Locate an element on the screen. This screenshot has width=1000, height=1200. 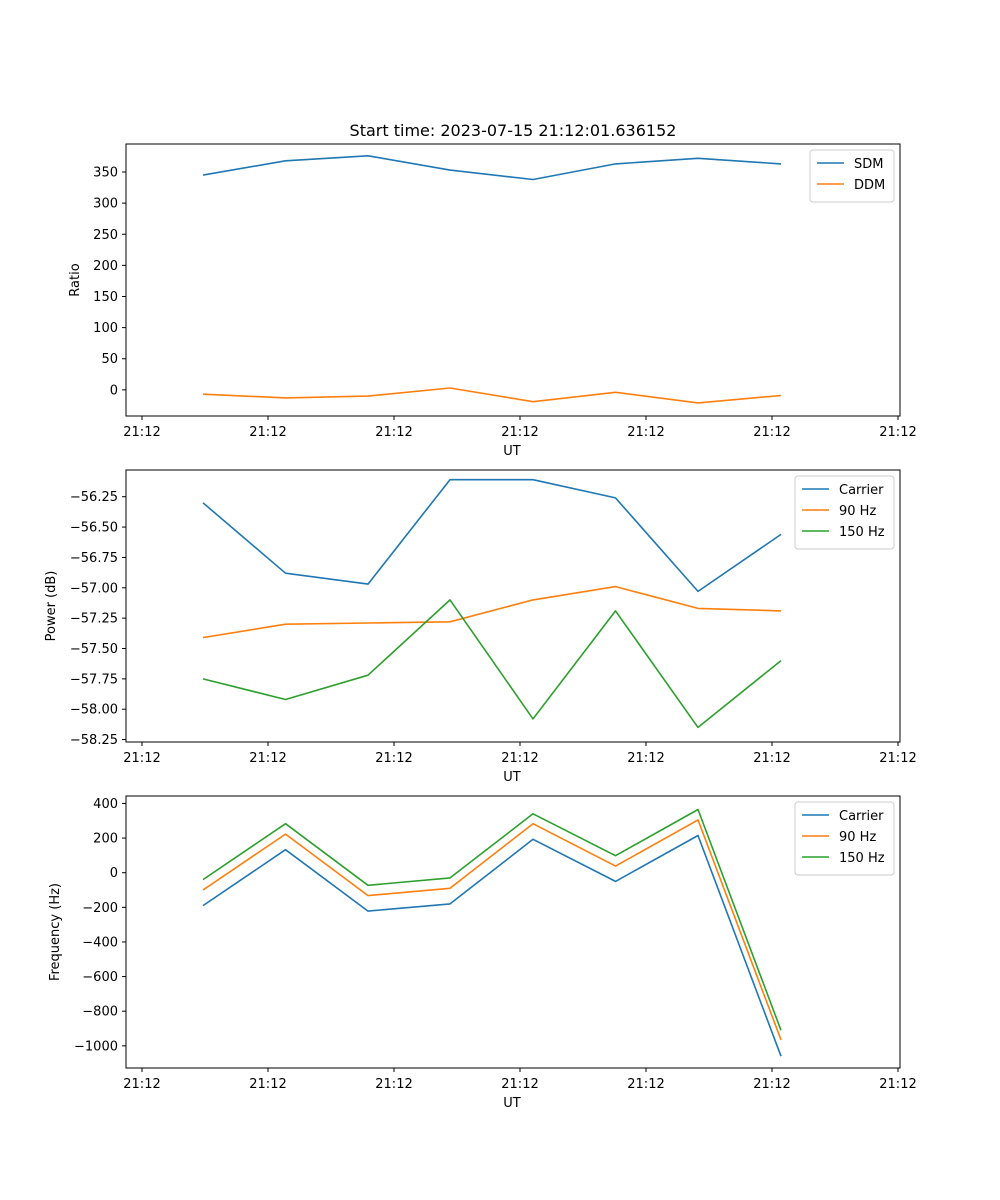
ratio-y-axis-label: Ratio is located at coordinates (75, 279).